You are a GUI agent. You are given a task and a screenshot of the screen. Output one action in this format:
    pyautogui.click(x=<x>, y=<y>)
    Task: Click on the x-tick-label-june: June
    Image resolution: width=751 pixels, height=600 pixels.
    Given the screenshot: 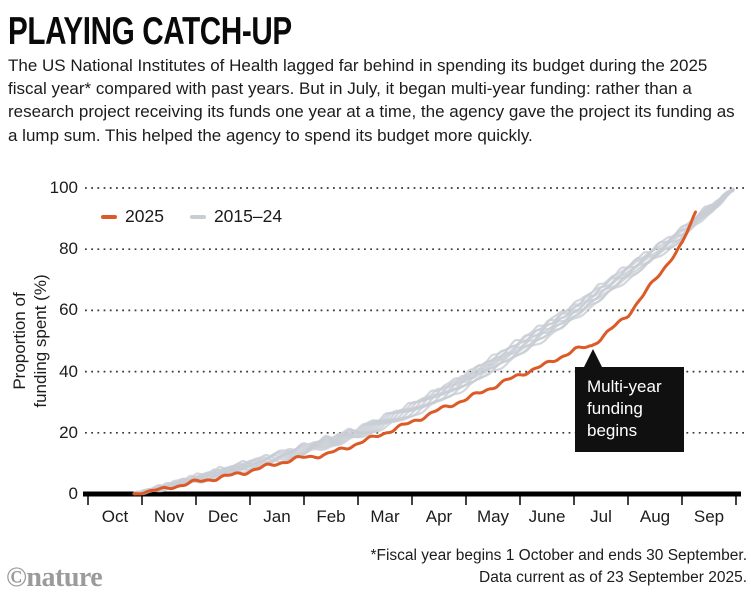 What is the action you would take?
    pyautogui.click(x=547, y=516)
    